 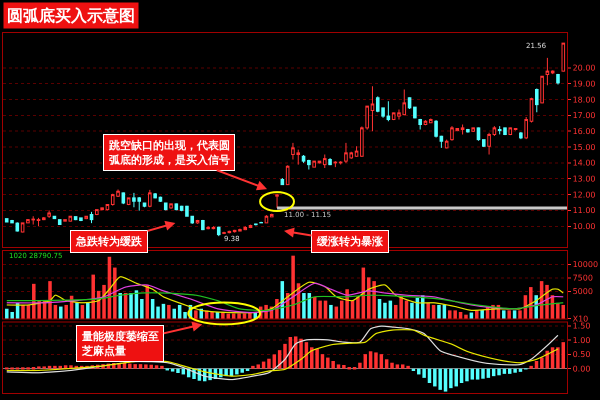 I want to click on y-tick-label: 1.50, so click(x=581, y=326).